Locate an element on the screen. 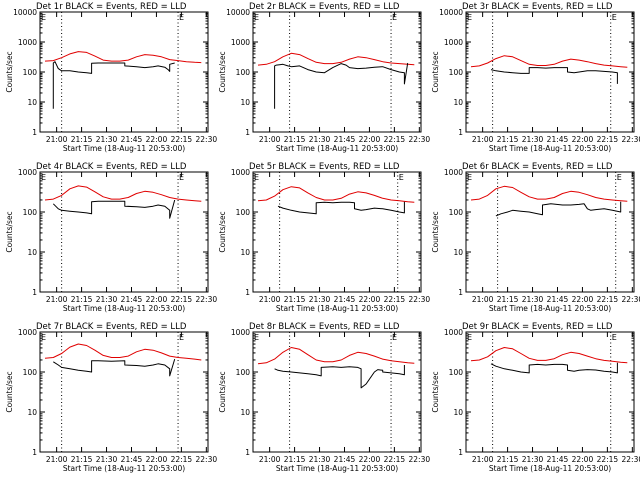  chart-title: Det 1r BLACK = Events, RED = LLD is located at coordinates (111, 7).